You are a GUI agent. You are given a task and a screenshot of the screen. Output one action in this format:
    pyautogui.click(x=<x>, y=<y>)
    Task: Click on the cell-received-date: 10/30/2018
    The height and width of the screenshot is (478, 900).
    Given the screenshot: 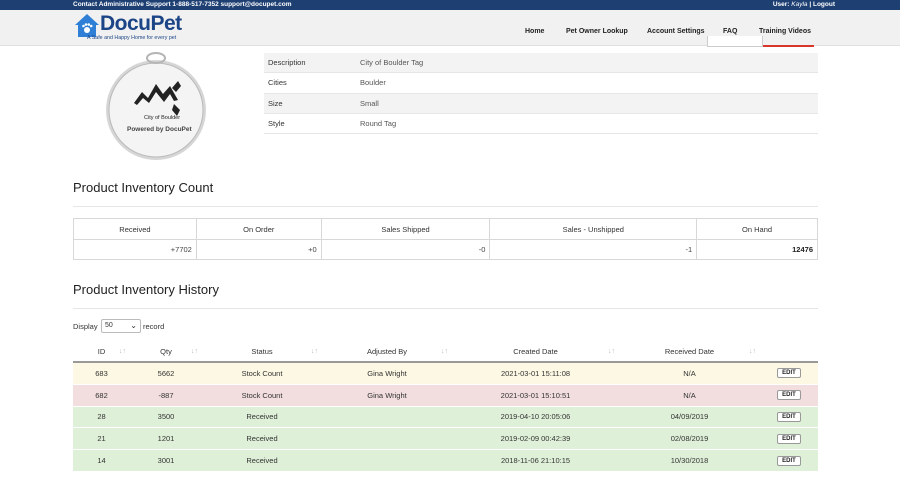 What is the action you would take?
    pyautogui.click(x=689, y=461)
    